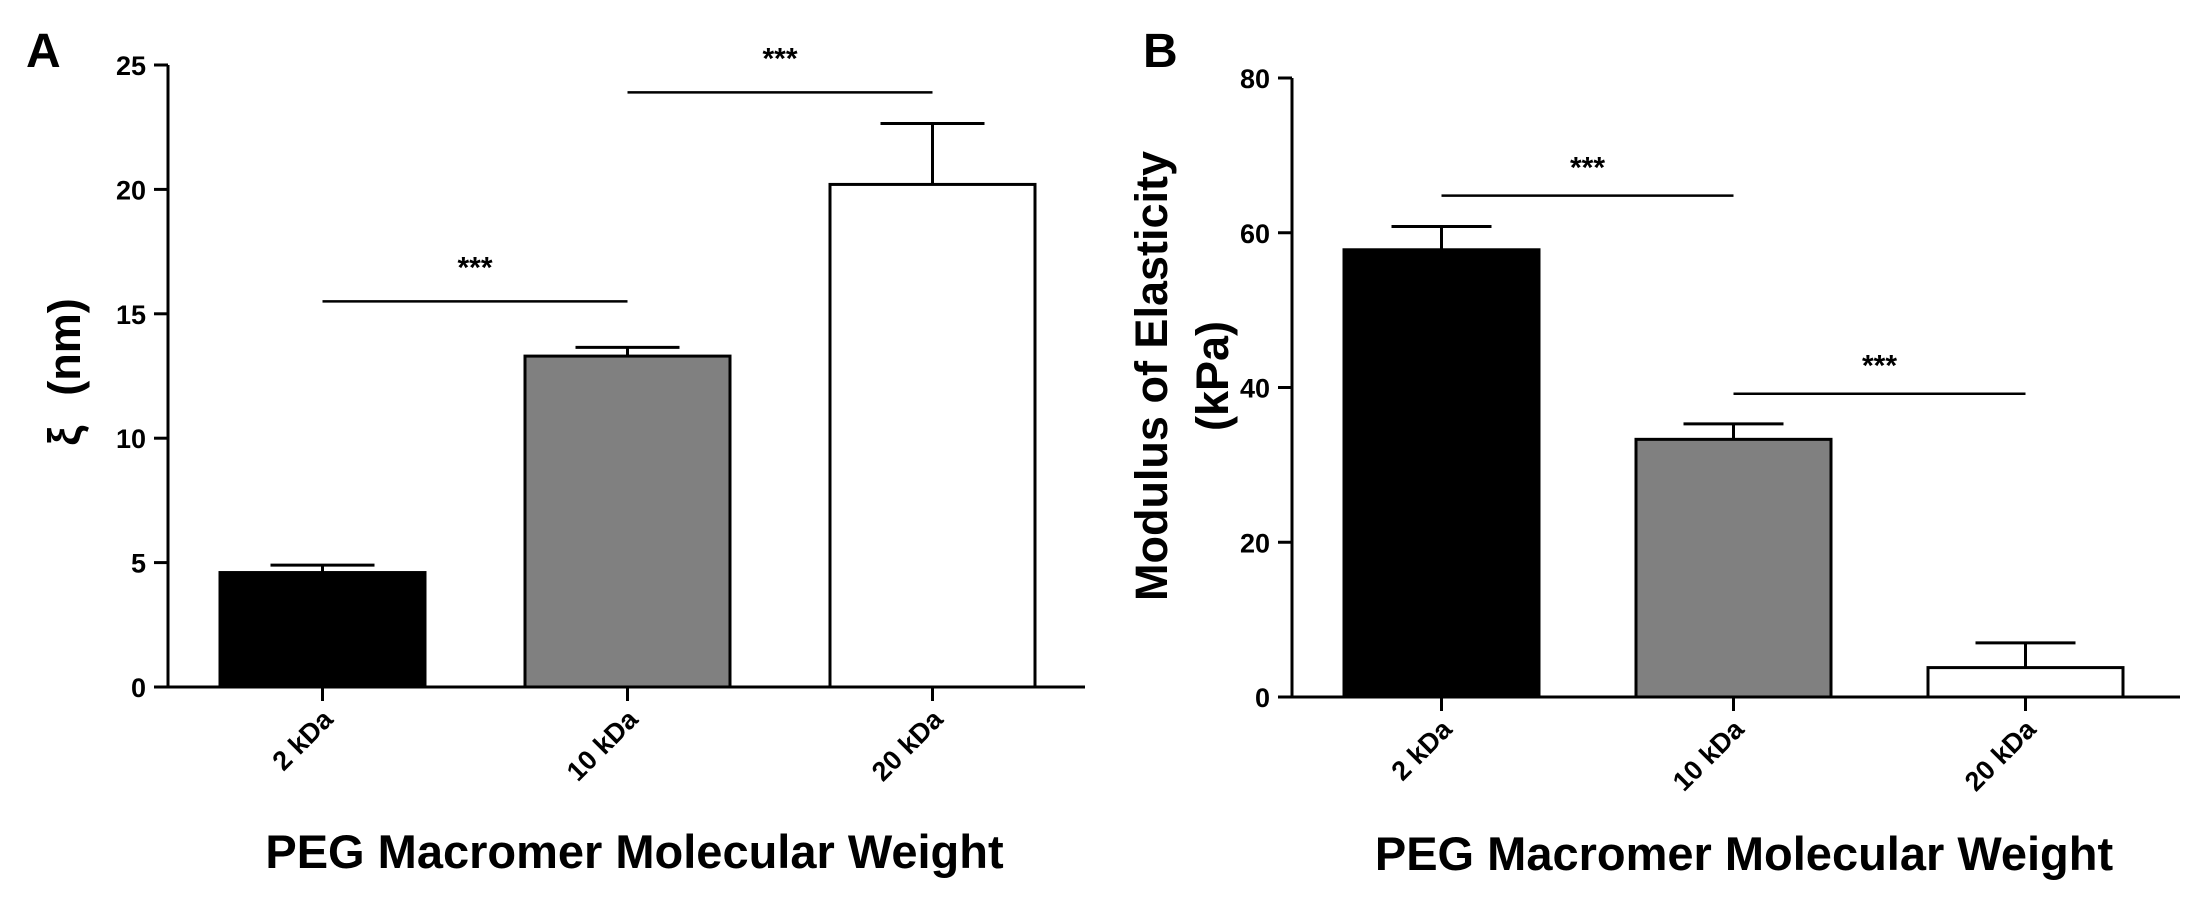  What do you see at coordinates (1160, 51) in the screenshot?
I see `panel-letter: B` at bounding box center [1160, 51].